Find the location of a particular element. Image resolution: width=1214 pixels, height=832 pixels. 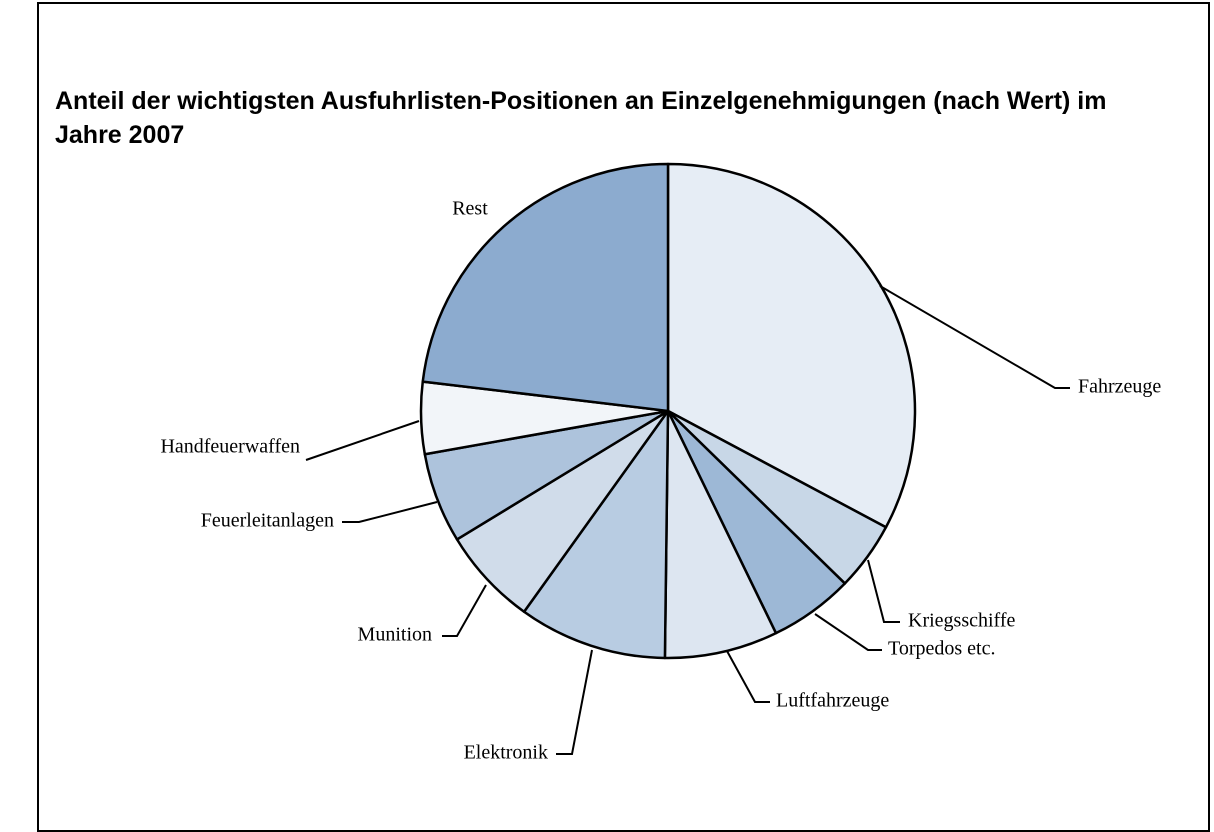

slice-label: Munition is located at coordinates (395, 635).